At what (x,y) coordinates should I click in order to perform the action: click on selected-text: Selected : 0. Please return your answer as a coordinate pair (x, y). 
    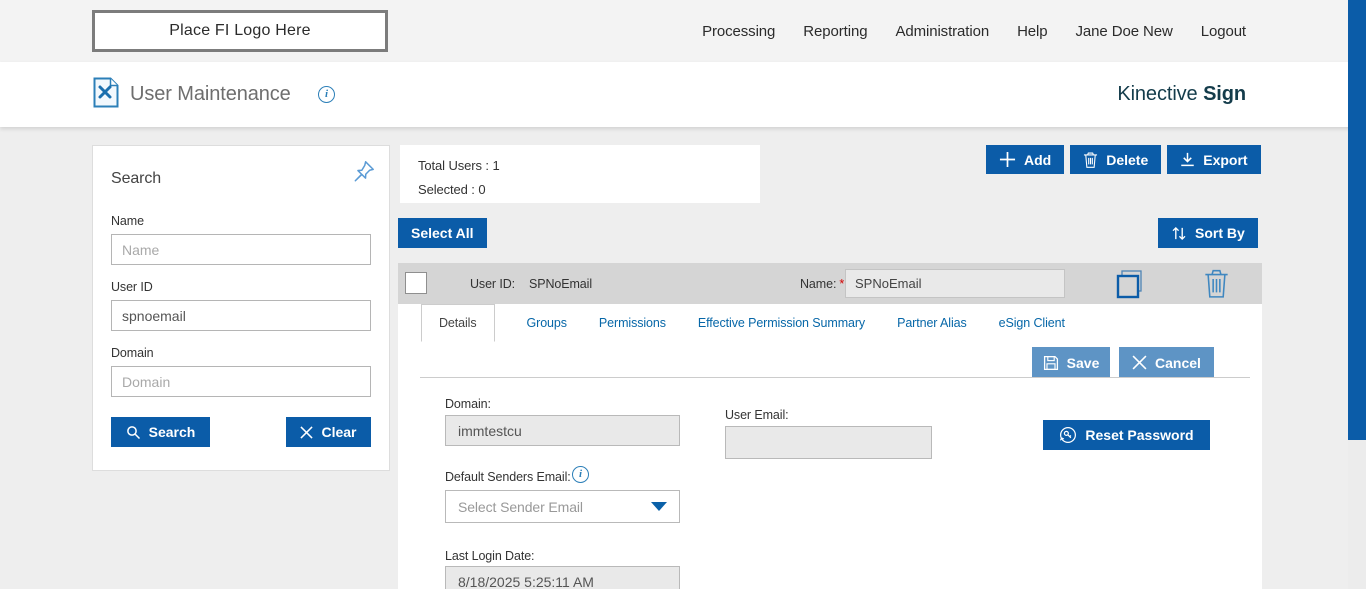
    Looking at the image, I should click on (452, 189).